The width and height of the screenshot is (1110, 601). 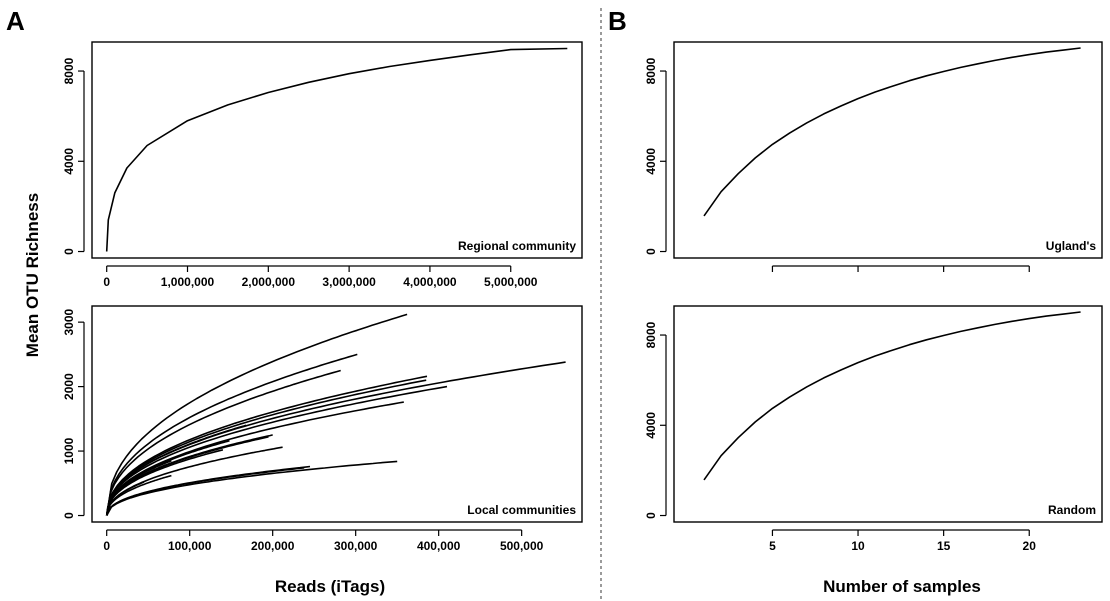 What do you see at coordinates (190, 546) in the screenshot?
I see `x-tick-label: 100,000` at bounding box center [190, 546].